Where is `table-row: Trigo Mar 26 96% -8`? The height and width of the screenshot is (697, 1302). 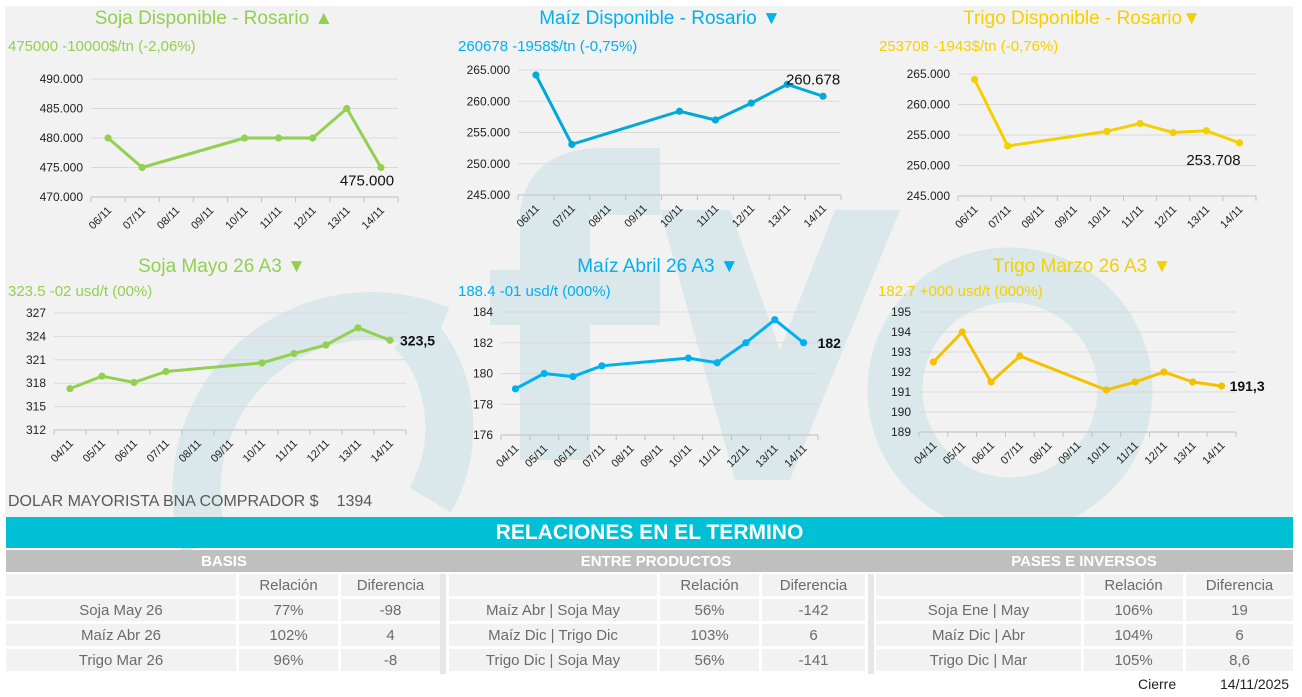
table-row: Trigo Mar 26 96% -8 is located at coordinates (223, 660).